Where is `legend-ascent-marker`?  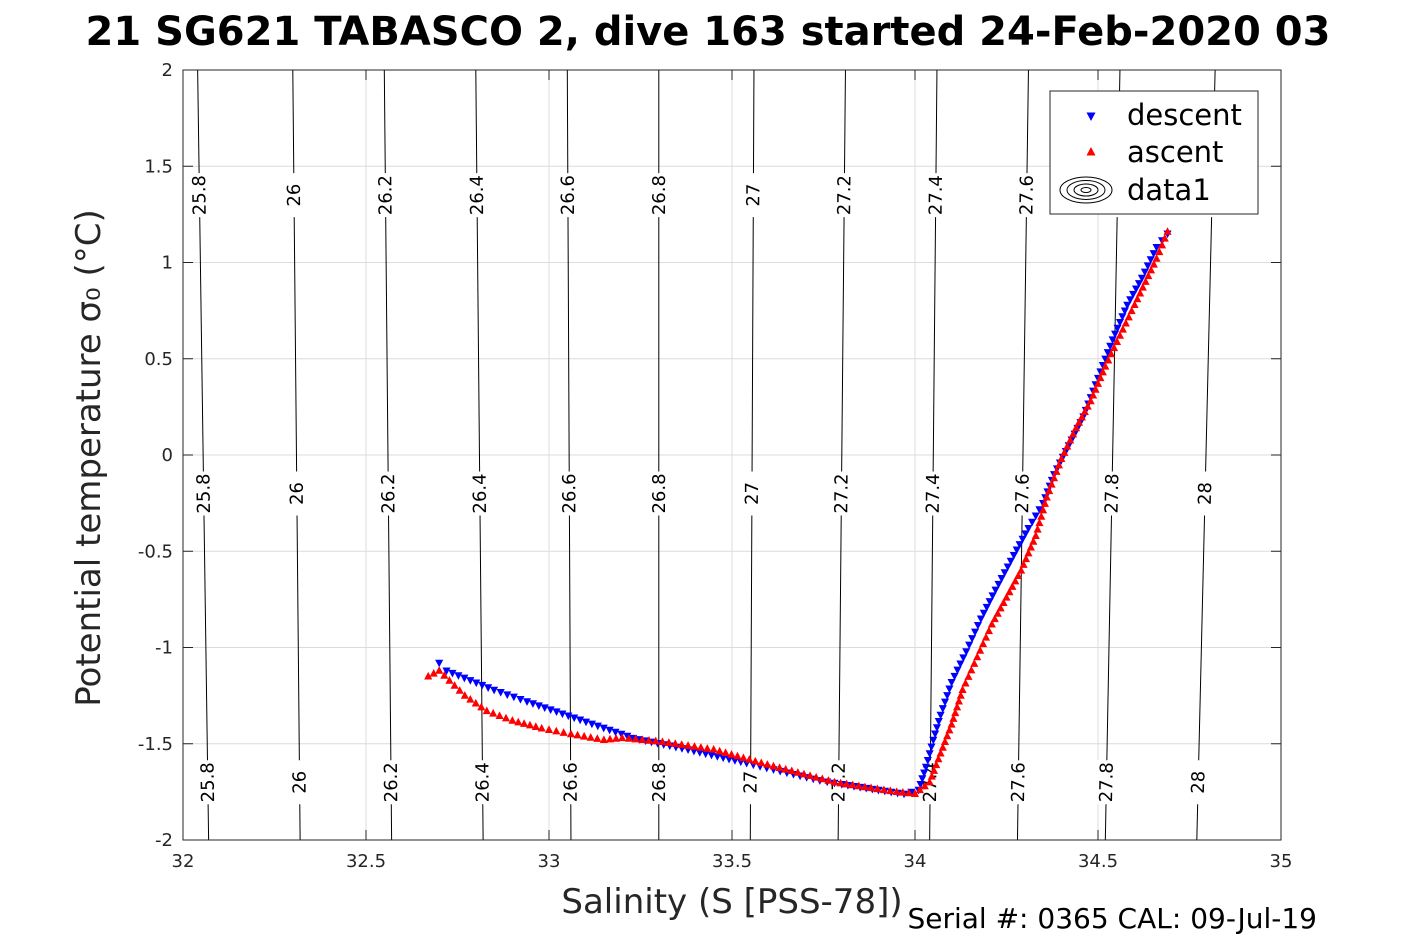 legend-ascent-marker is located at coordinates (1091, 151).